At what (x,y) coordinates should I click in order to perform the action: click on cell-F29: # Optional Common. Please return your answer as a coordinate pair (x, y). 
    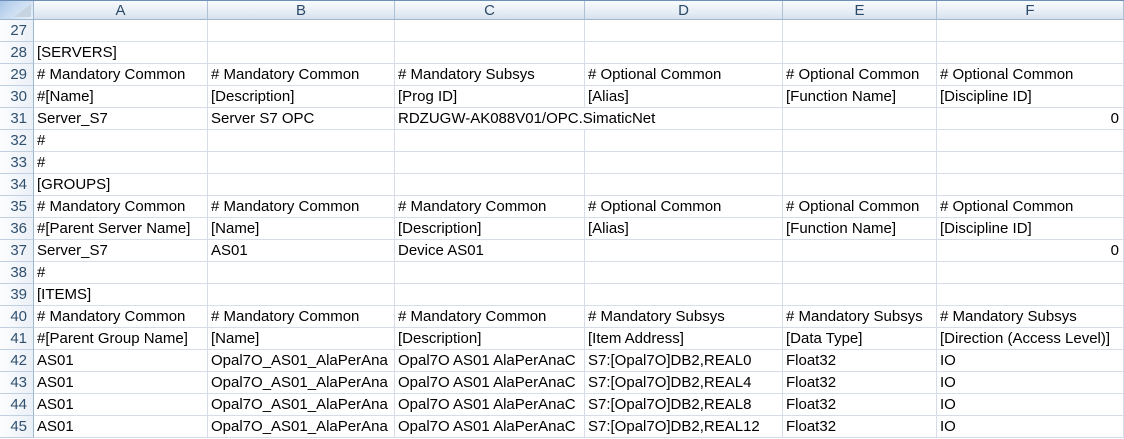
    Looking at the image, I should click on (1030, 75).